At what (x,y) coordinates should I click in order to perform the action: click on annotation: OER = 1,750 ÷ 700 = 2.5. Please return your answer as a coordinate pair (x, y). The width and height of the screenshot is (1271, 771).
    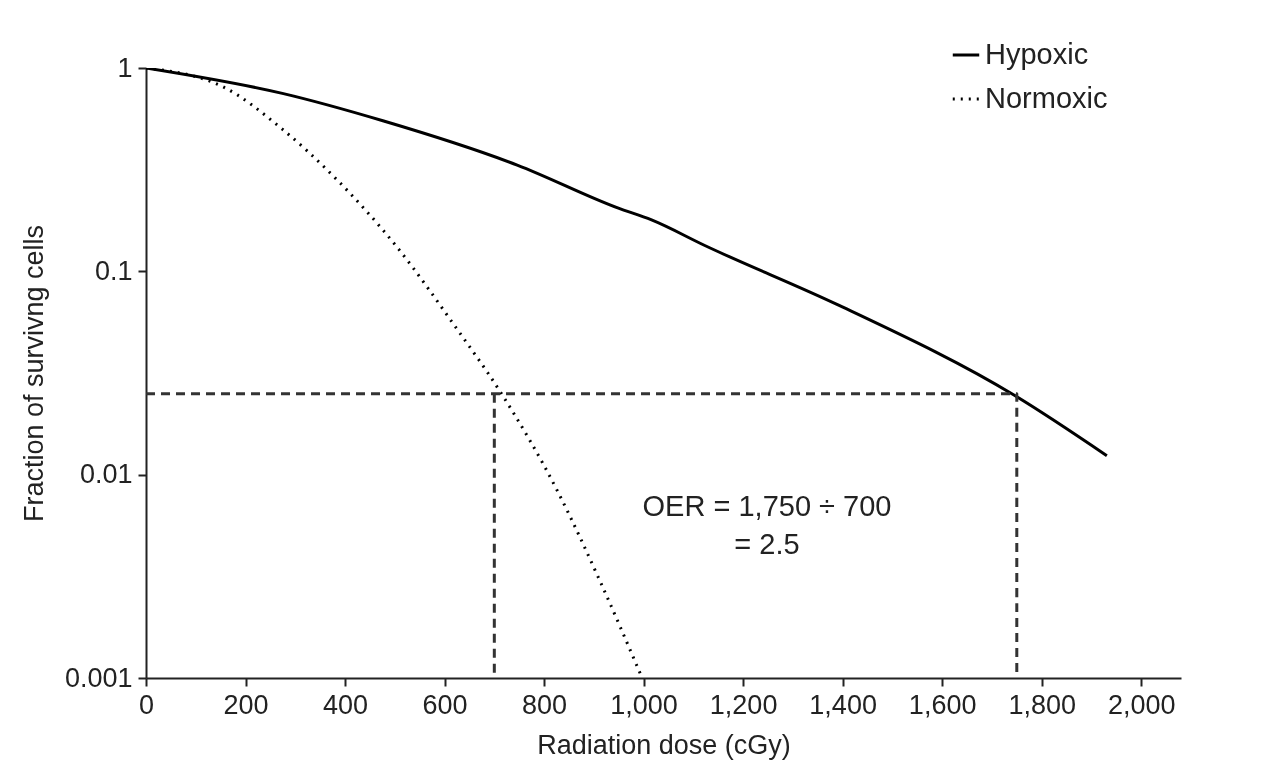
    Looking at the image, I should click on (767, 525).